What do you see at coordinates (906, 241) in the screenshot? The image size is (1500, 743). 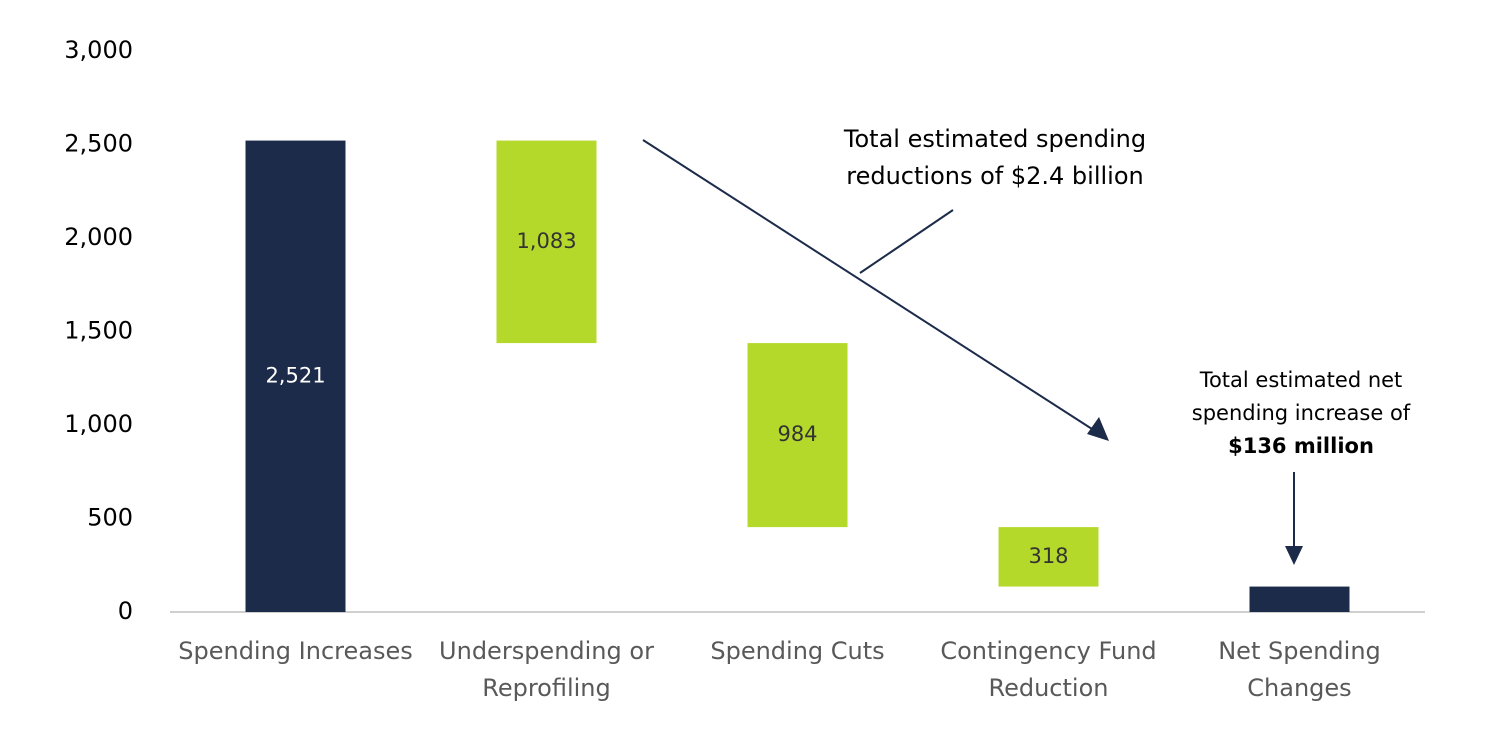 I see `leader-line` at bounding box center [906, 241].